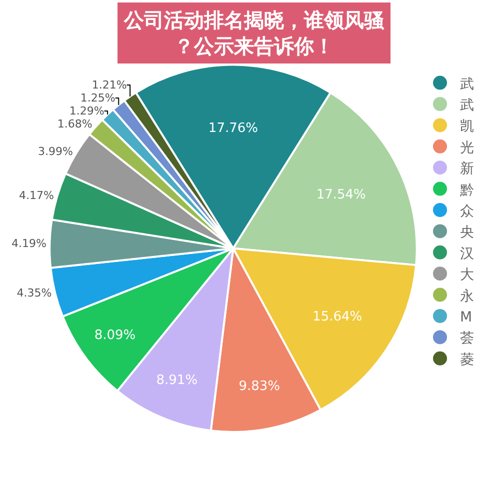 The height and width of the screenshot is (480, 480). I want to click on legend-label: M, so click(466, 317).